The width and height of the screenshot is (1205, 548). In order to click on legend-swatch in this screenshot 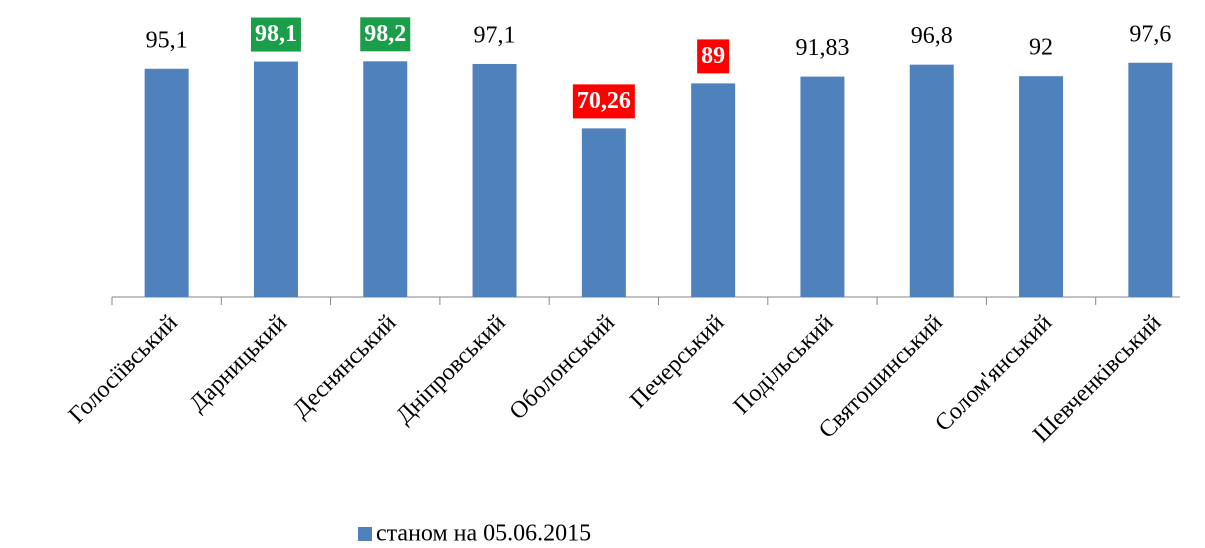, I will do `click(365, 534)`.